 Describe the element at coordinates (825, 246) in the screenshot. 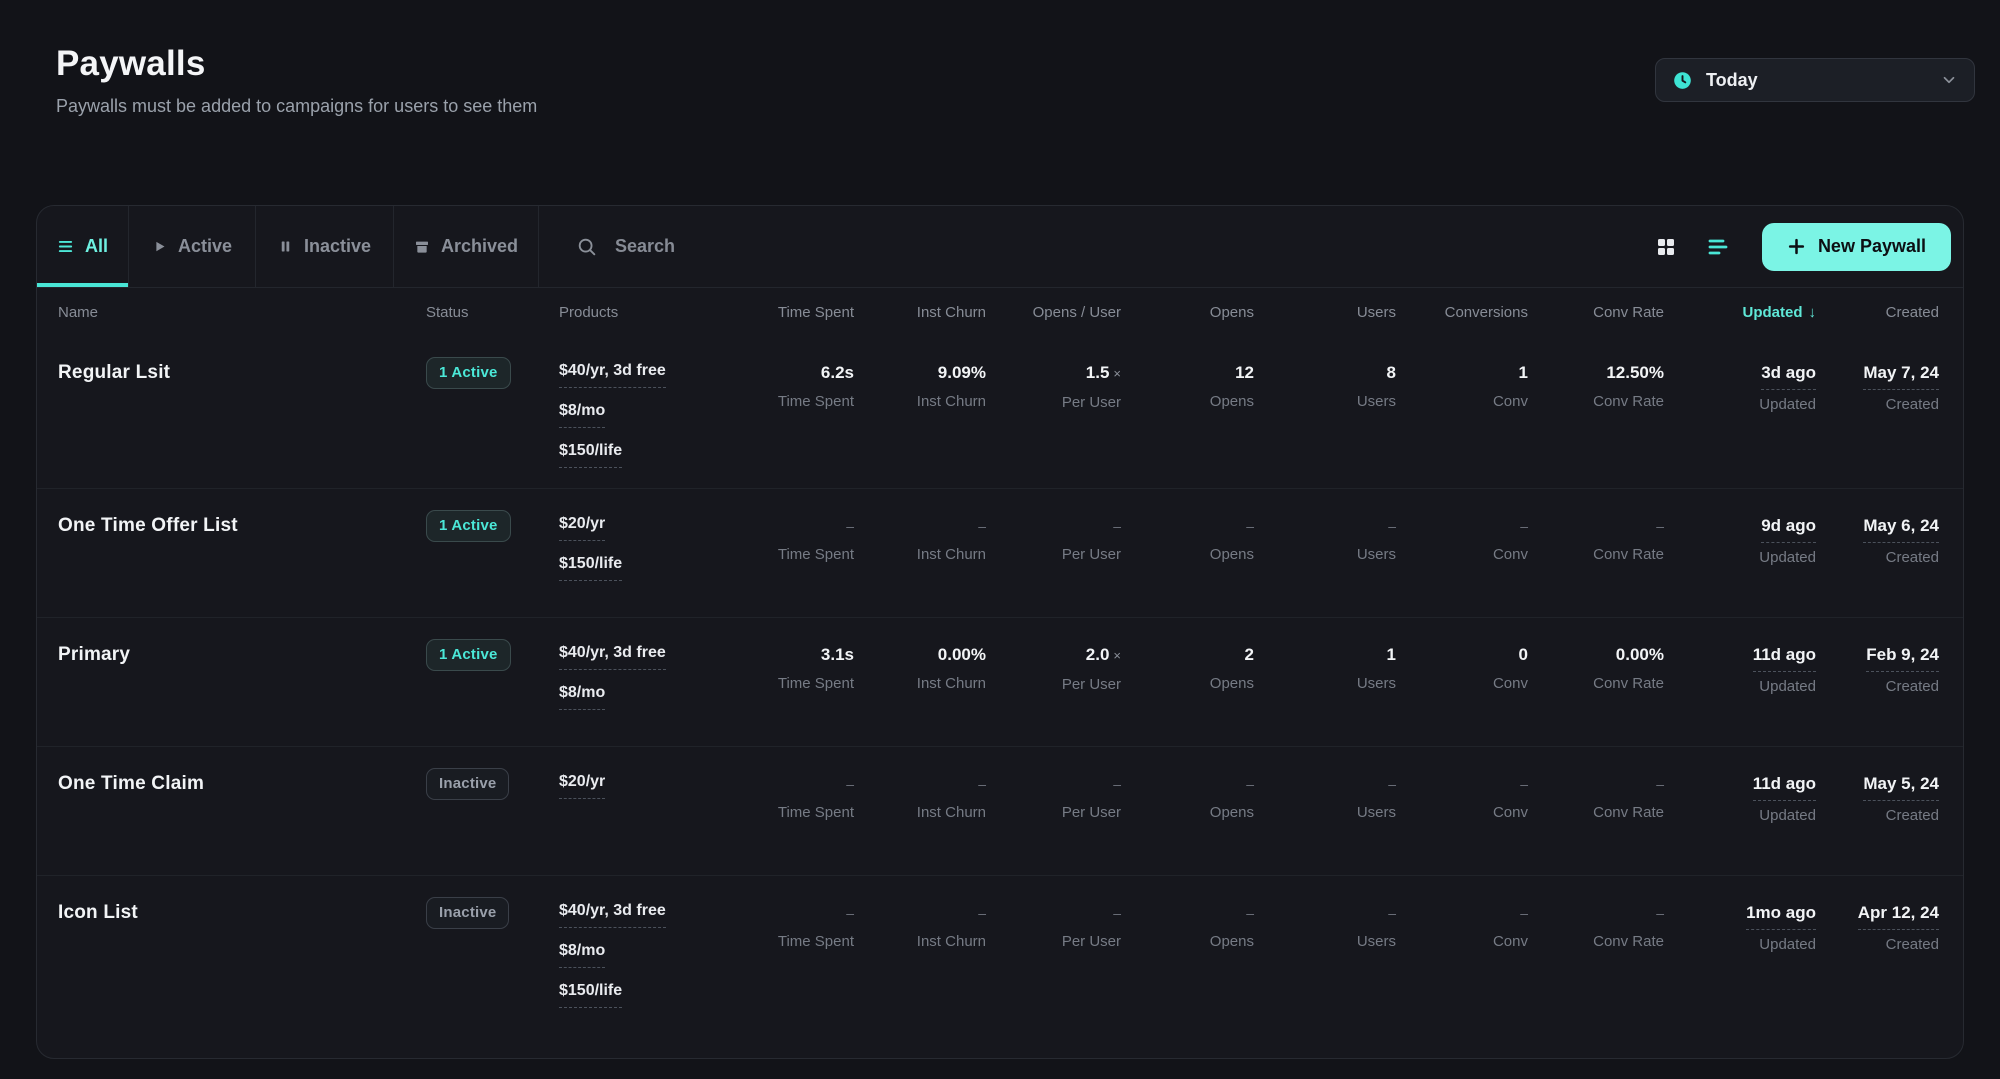

I see `search-input` at that location.